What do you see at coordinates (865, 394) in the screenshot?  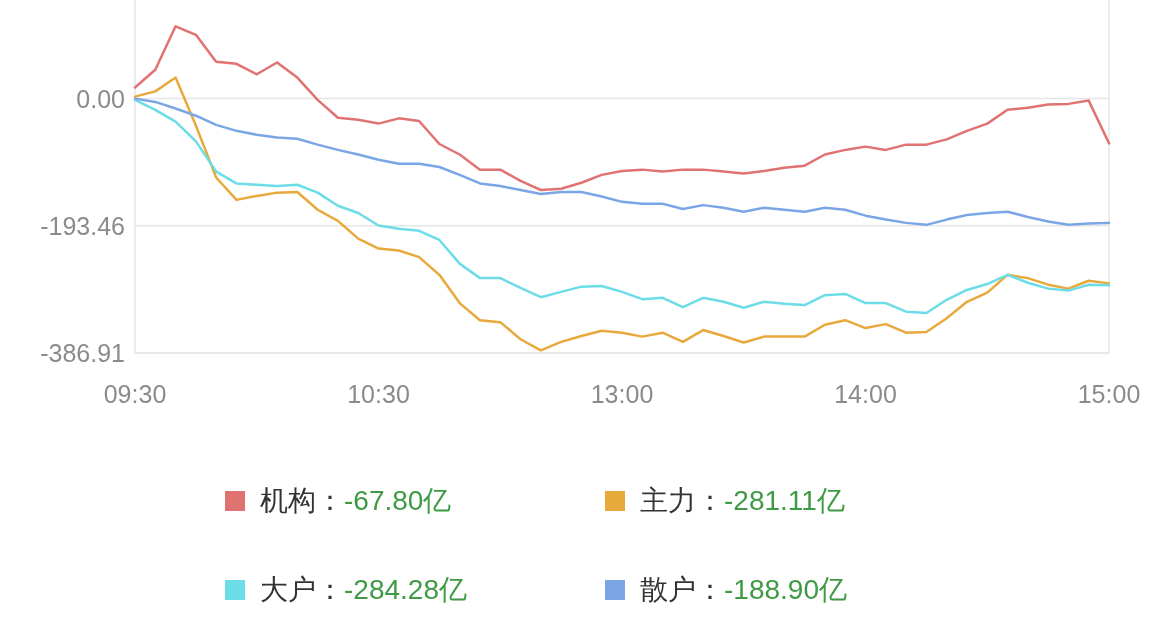 I see `x-tick-label: 14:00` at bounding box center [865, 394].